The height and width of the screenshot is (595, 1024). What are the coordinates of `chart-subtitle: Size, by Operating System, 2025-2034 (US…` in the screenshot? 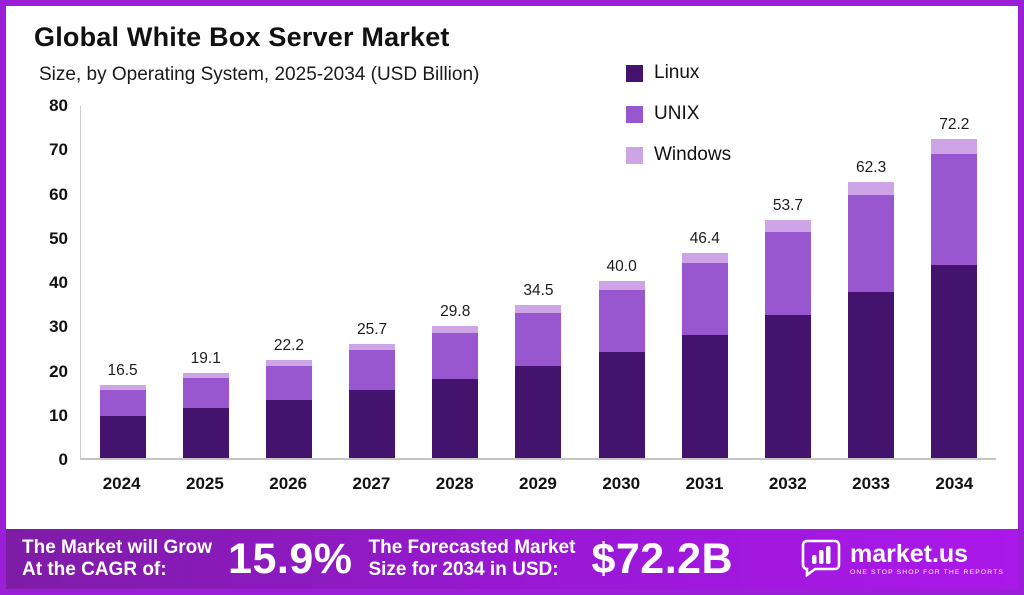 It's located at (259, 74).